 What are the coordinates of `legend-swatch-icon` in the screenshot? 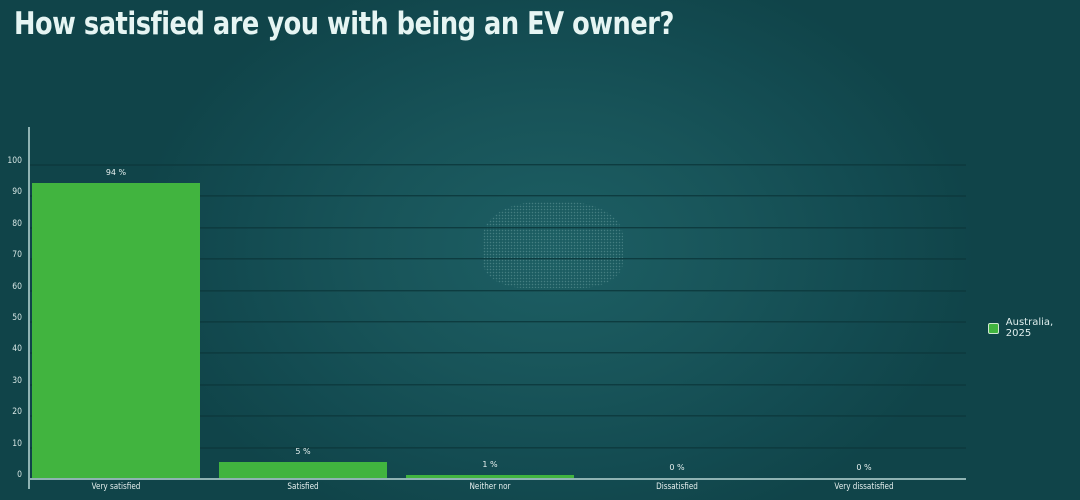 It's located at (993, 328).